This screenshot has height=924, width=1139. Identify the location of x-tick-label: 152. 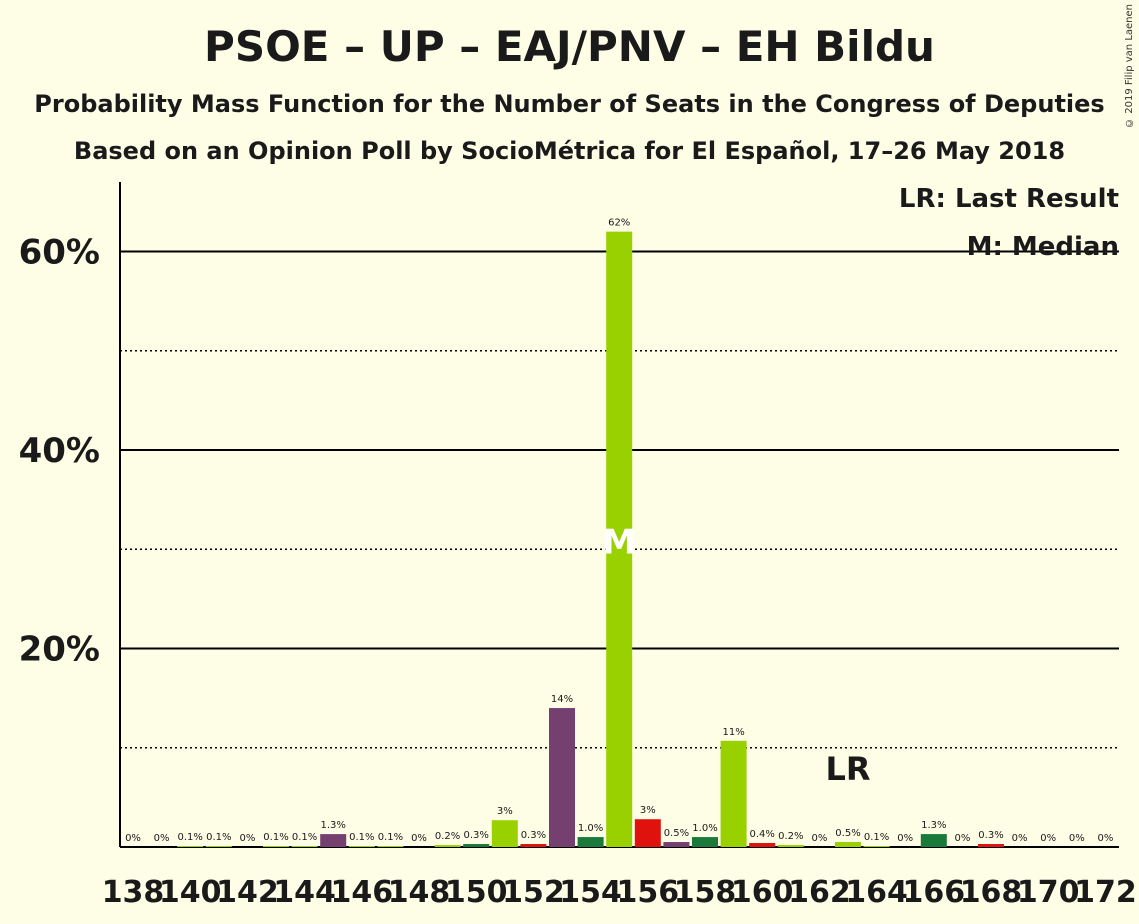
(533, 892).